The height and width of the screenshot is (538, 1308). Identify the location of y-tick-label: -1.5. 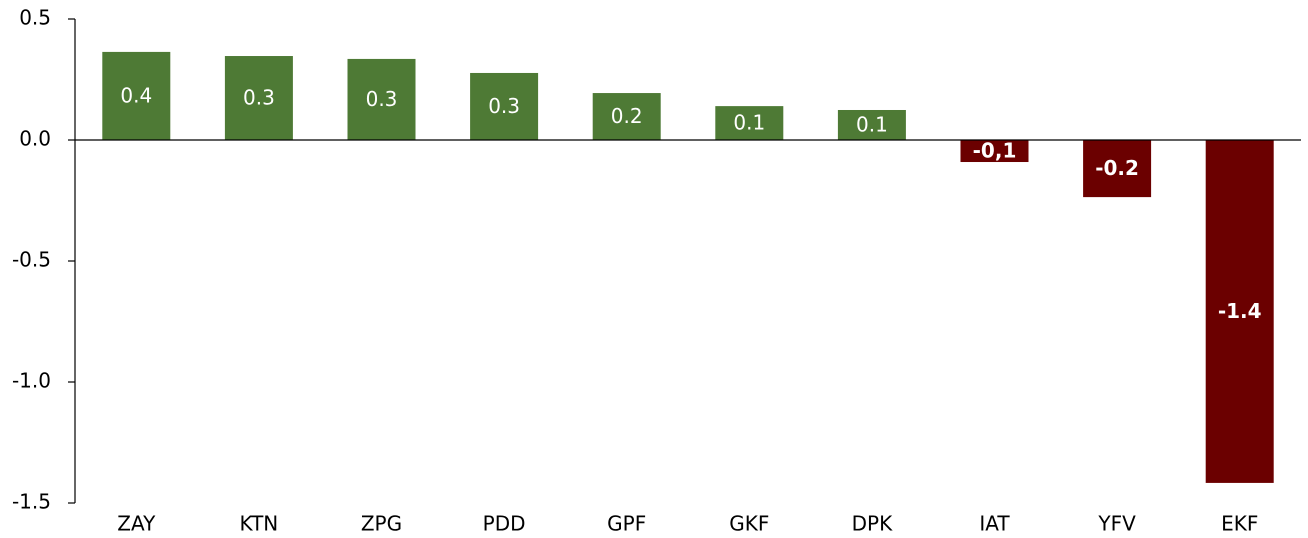
(31, 502).